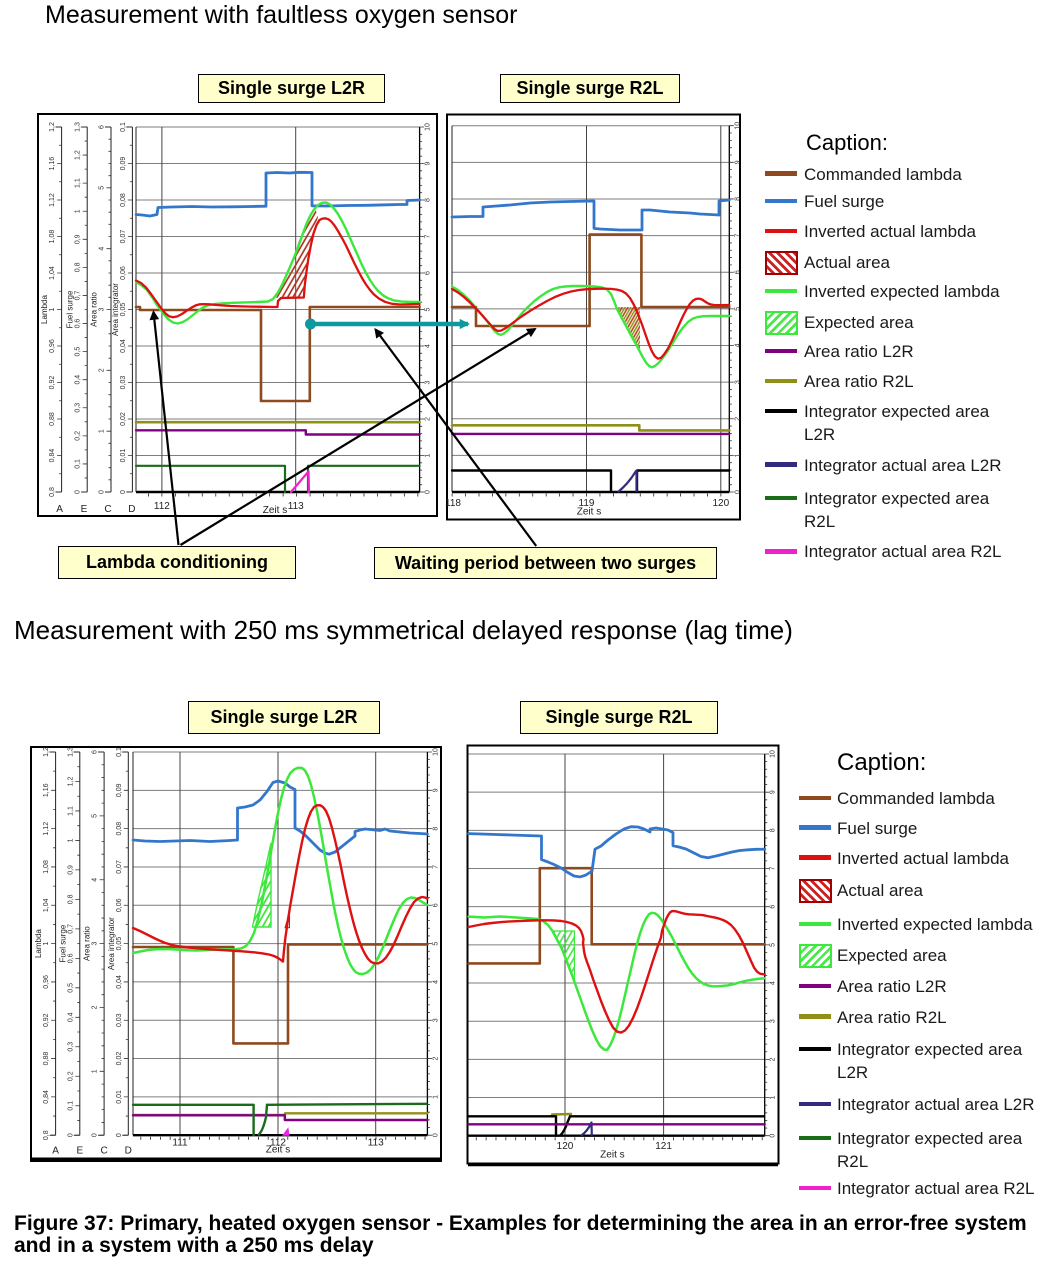  What do you see at coordinates (78, 127) in the screenshot?
I see `svg-text: 1,3` at bounding box center [78, 127].